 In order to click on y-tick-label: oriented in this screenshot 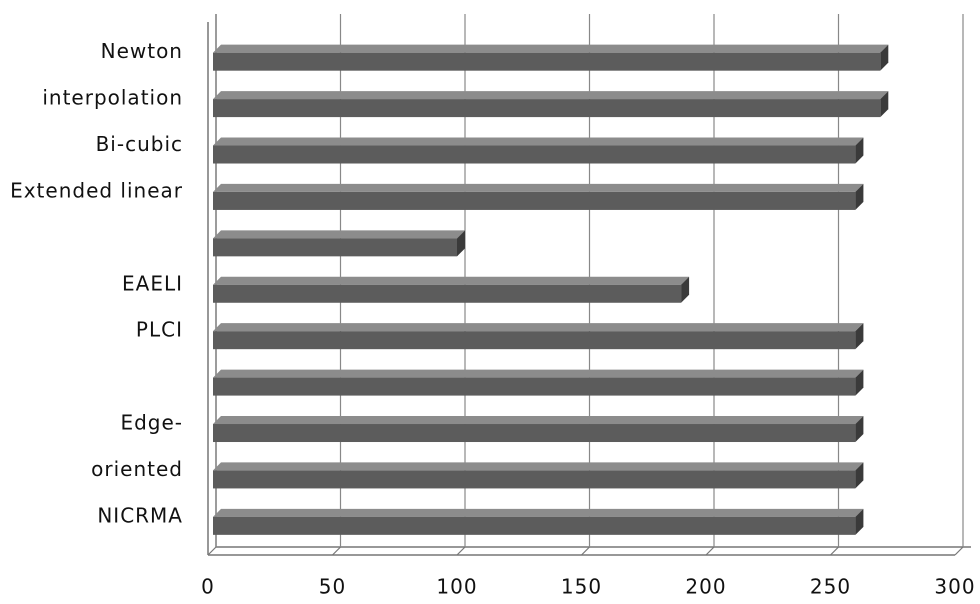, I will do `click(137, 469)`.